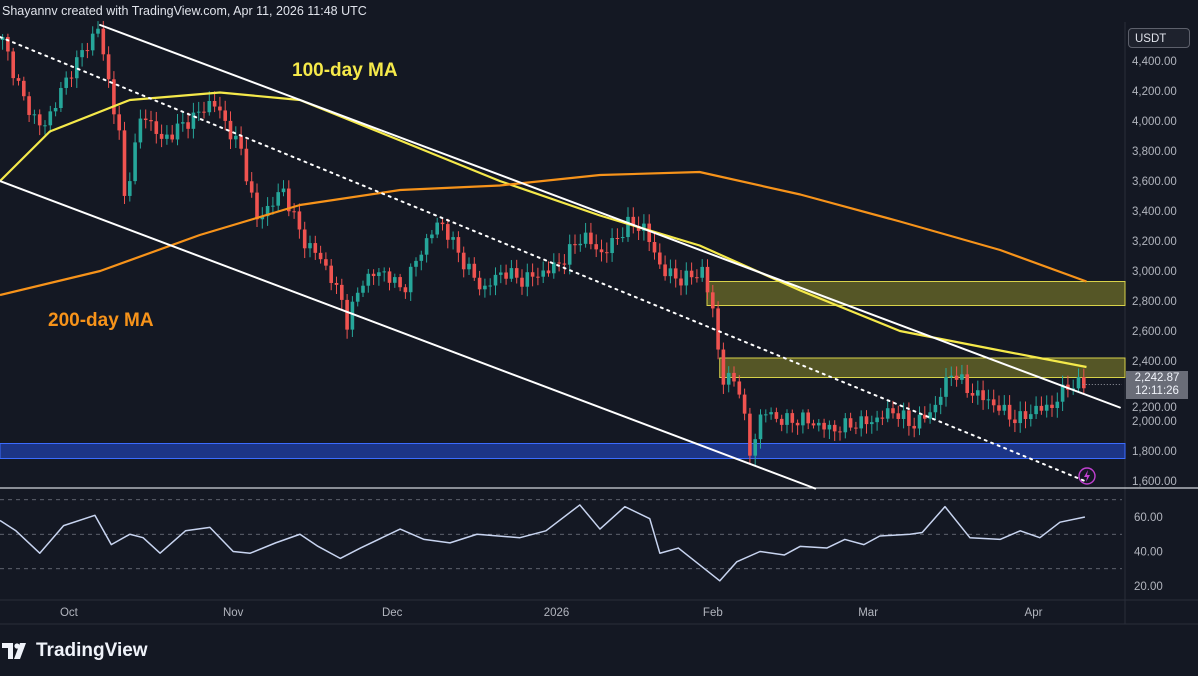  What do you see at coordinates (75, 651) in the screenshot?
I see `tradingview-logo: TradingView` at bounding box center [75, 651].